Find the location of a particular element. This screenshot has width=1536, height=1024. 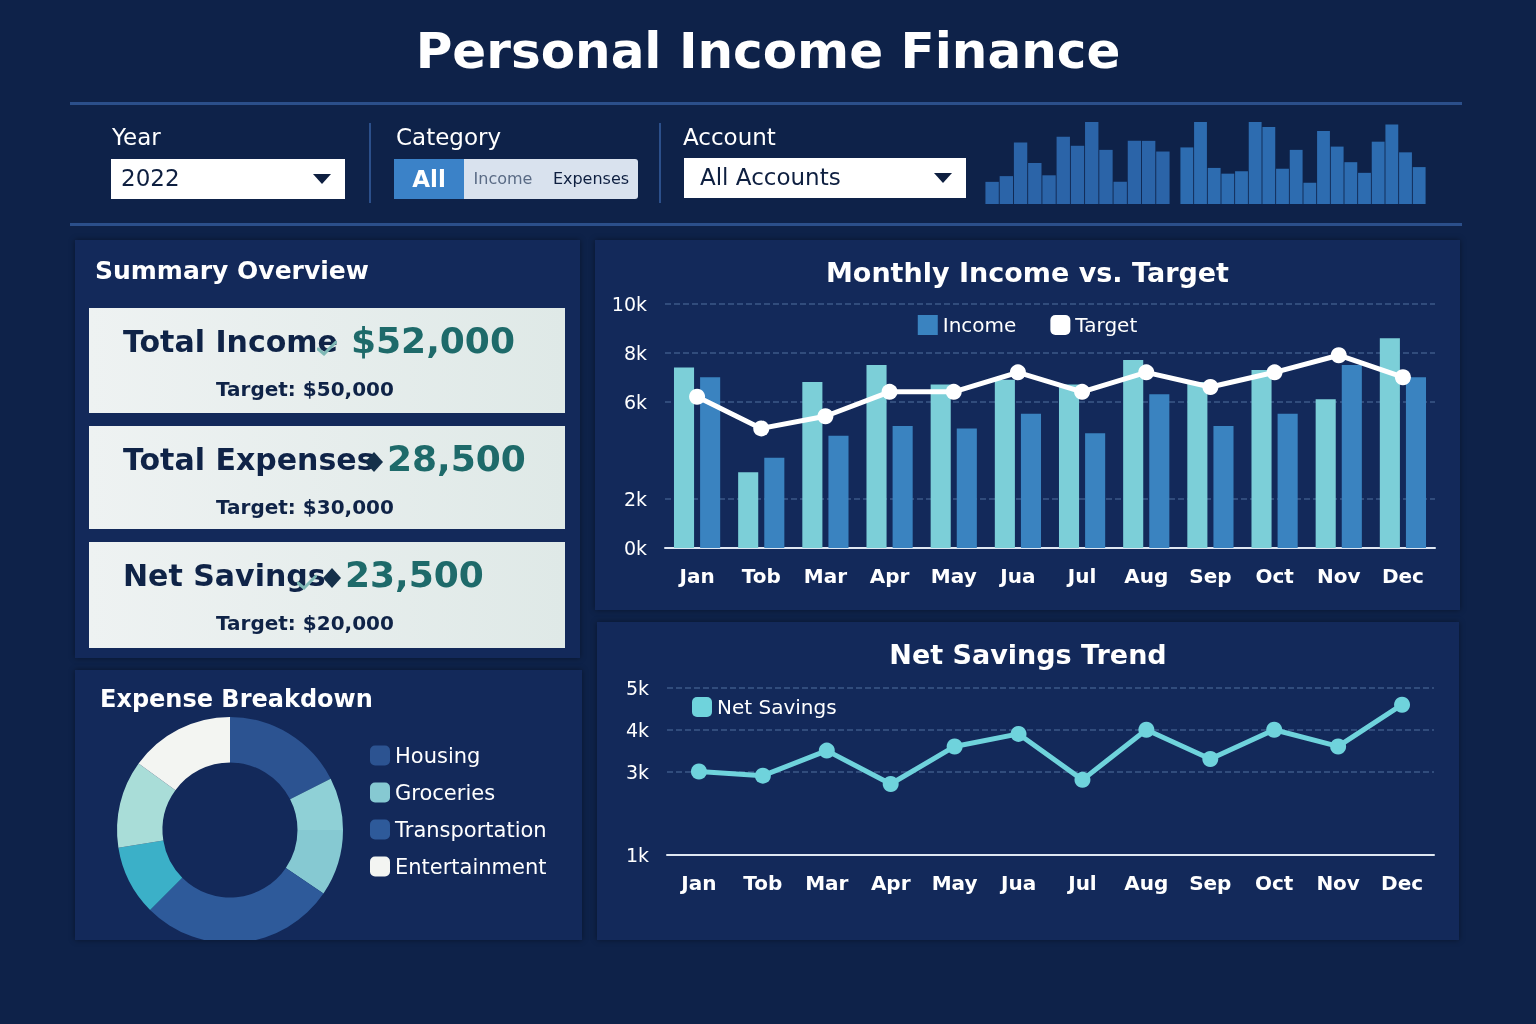

y-tick-label: 1k is located at coordinates (637, 855).